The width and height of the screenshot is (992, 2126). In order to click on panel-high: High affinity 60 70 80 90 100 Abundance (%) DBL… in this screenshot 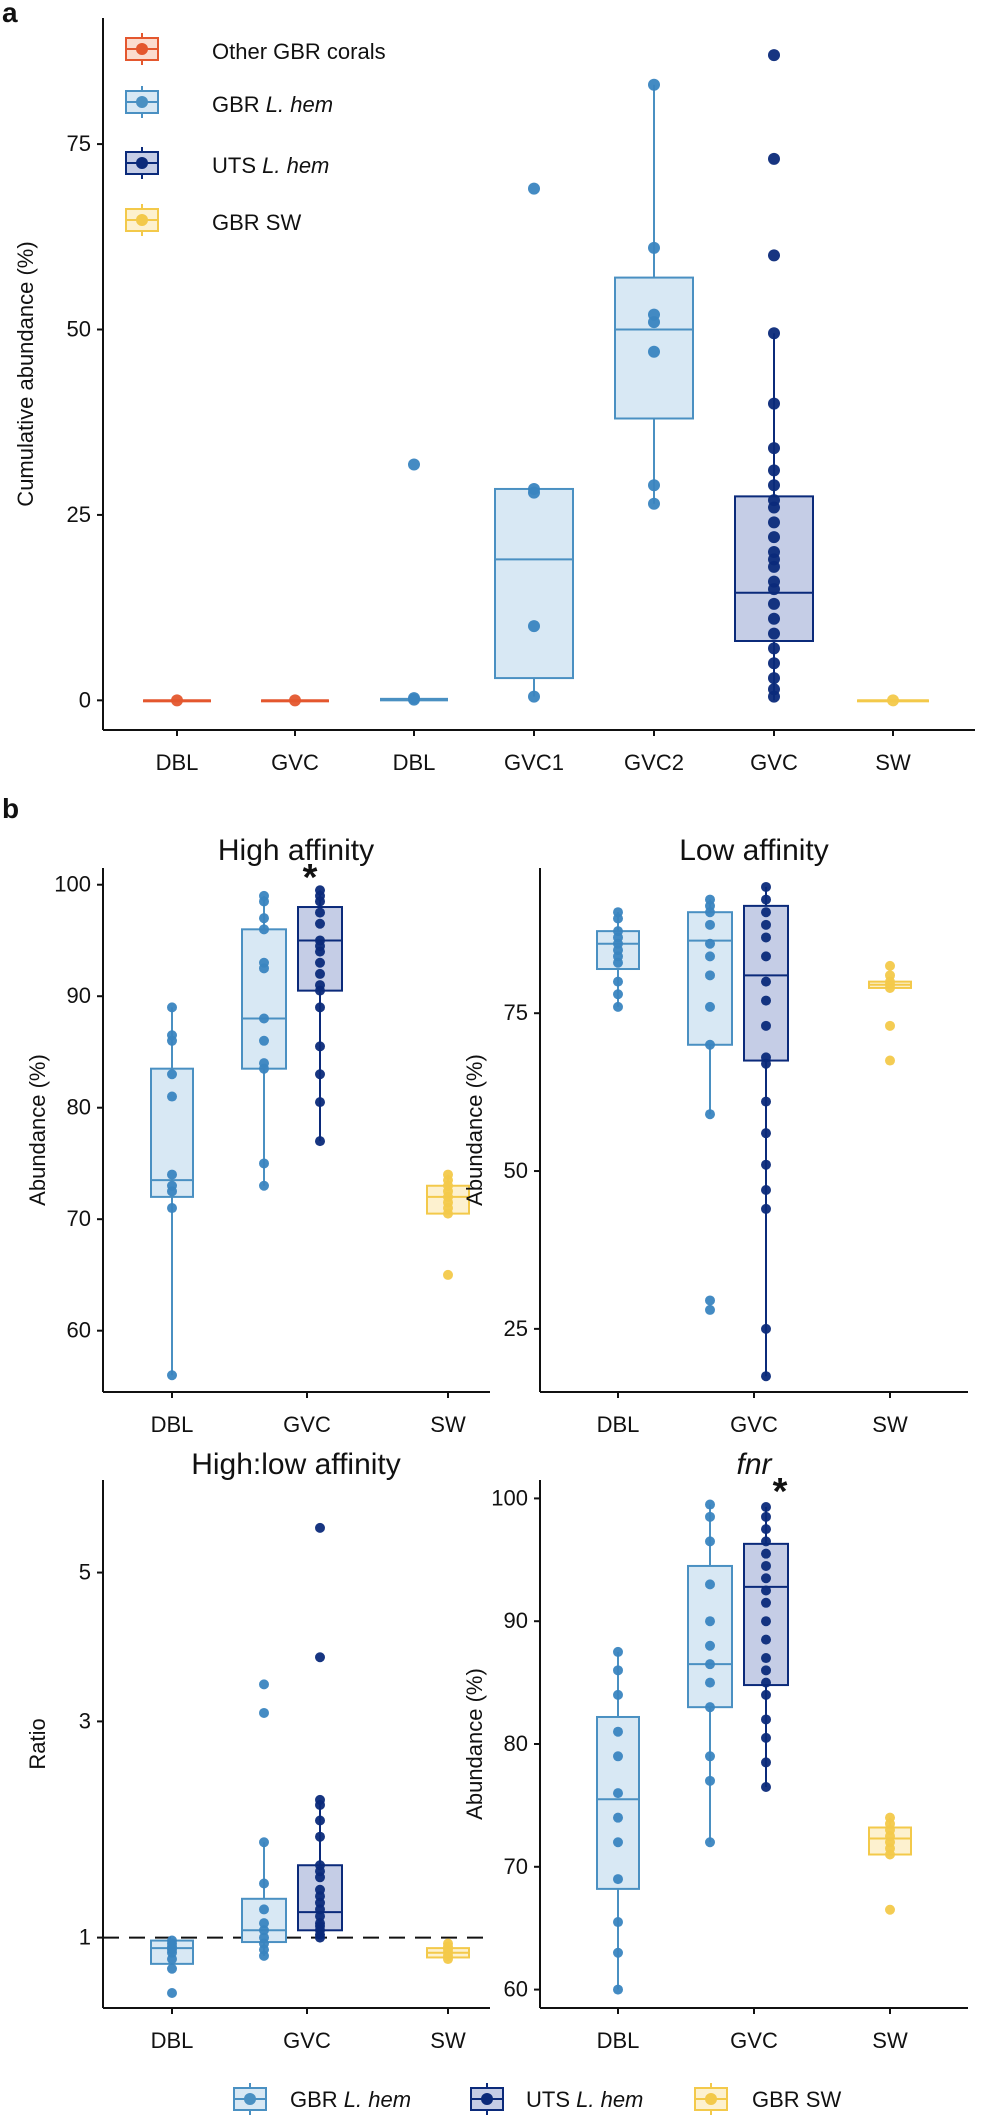, I will do `click(257, 1135)`.